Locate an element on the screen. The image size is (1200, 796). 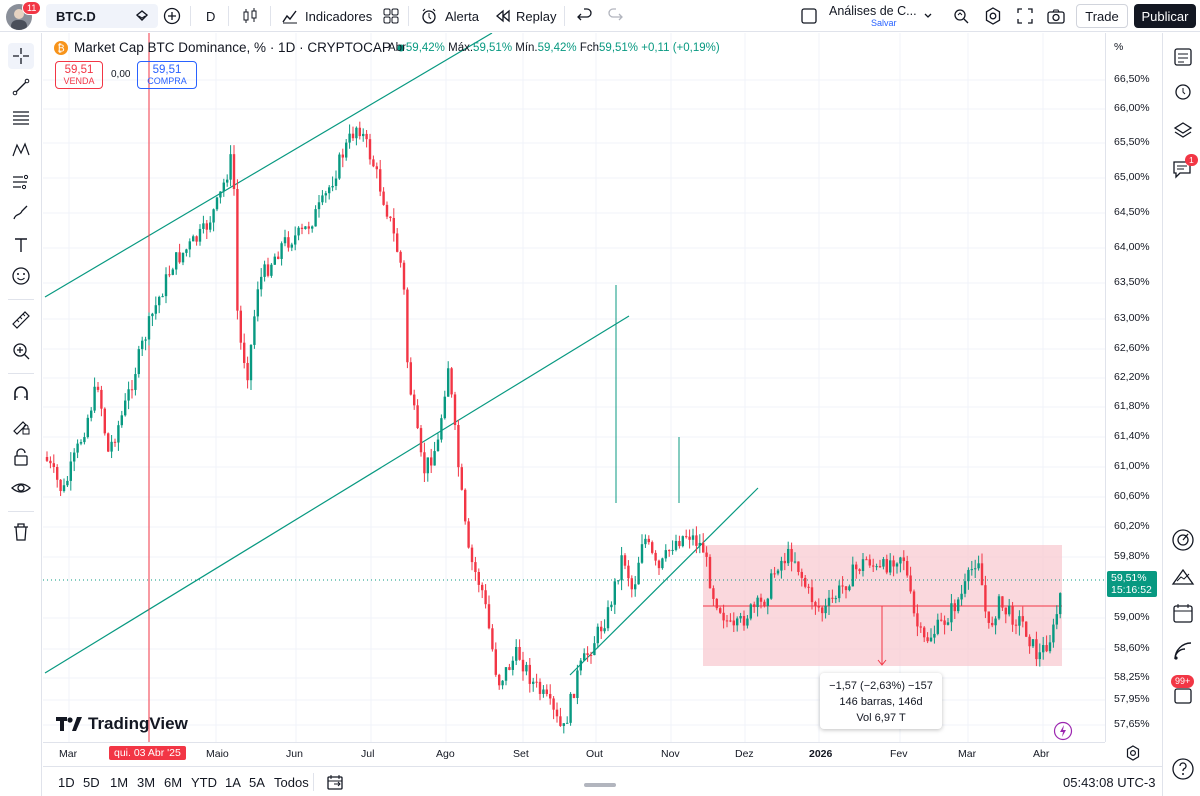
help-icon is located at coordinates (1183, 769).